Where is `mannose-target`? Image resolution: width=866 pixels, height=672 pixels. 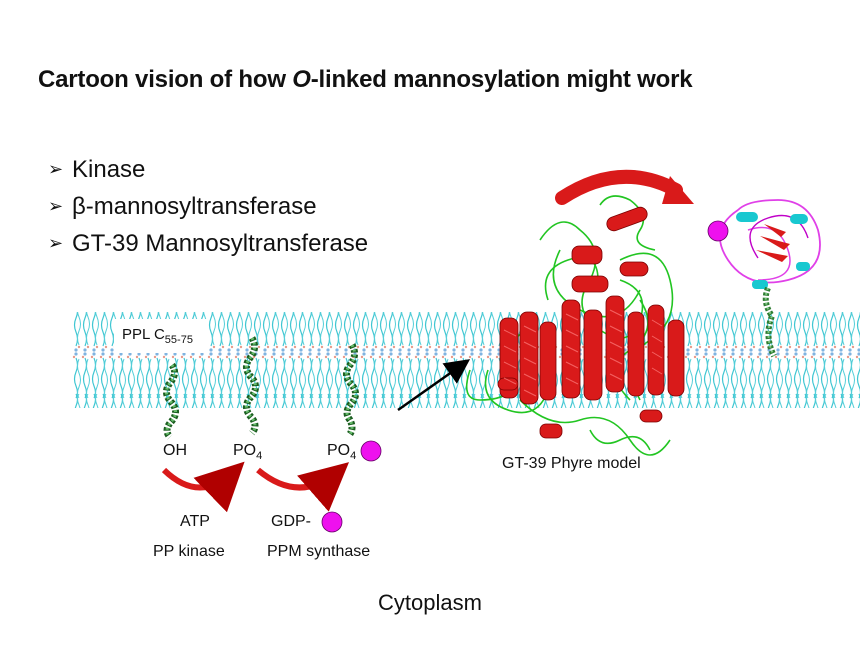
mannose-target is located at coordinates (718, 231).